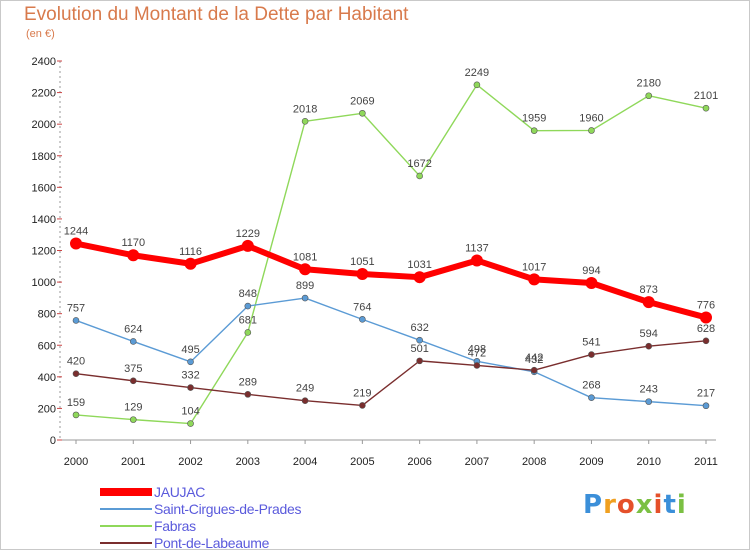 This screenshot has height=552, width=750. Describe the element at coordinates (362, 262) in the screenshot. I see `data-label: 1051` at that location.